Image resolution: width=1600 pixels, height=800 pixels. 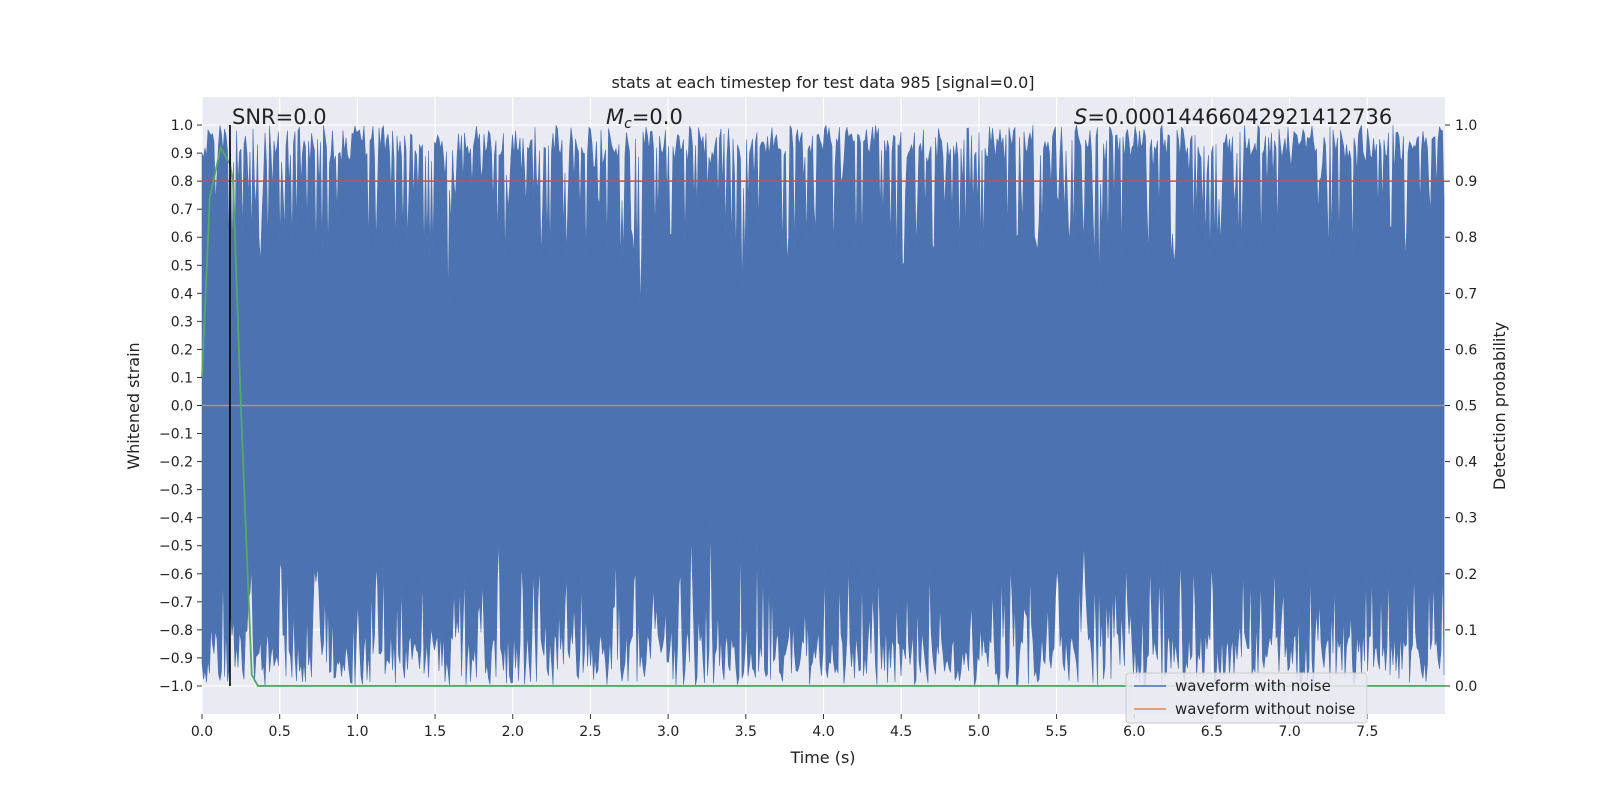 I want to click on s-value: =0.00014466042921412736, so click(x=1239, y=117).